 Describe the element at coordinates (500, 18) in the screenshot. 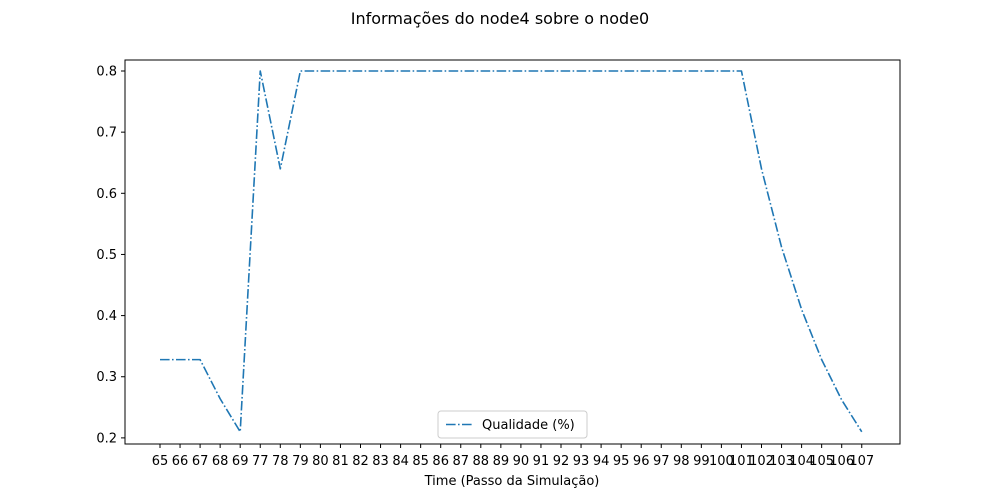

I see `chart-title: Informações do node4 sobre o node0` at that location.